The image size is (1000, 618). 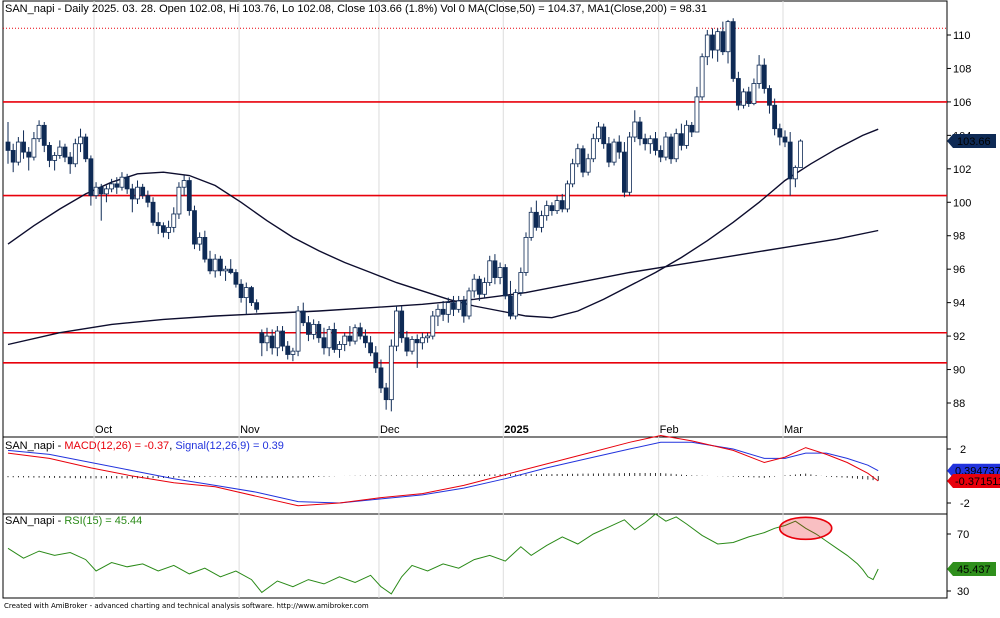 What do you see at coordinates (959, 304) in the screenshot?
I see `y-tick-label: 94` at bounding box center [959, 304].